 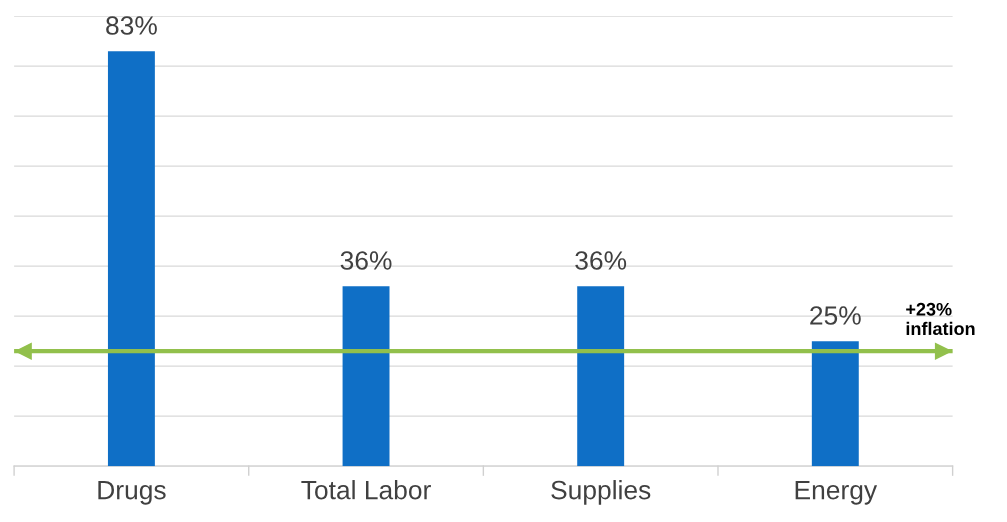 What do you see at coordinates (940, 319) in the screenshot?
I see `ref-line-label: +23% inflation` at bounding box center [940, 319].